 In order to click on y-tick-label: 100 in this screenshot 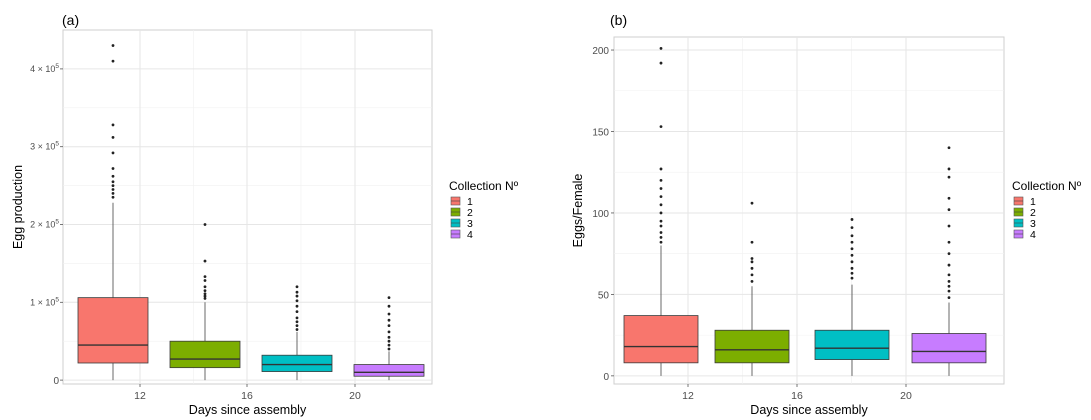, I will do `click(600, 214)`.